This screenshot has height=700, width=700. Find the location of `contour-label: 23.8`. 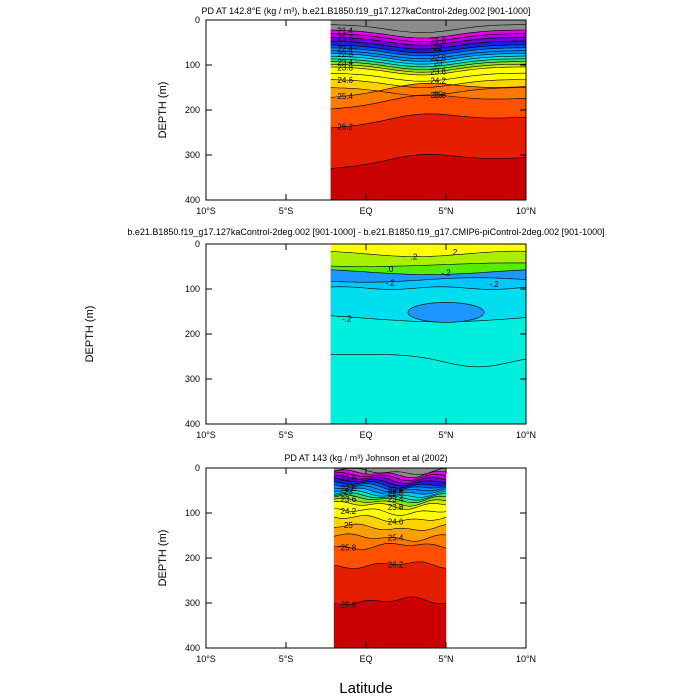

contour-label: 23.8 is located at coordinates (396, 507).